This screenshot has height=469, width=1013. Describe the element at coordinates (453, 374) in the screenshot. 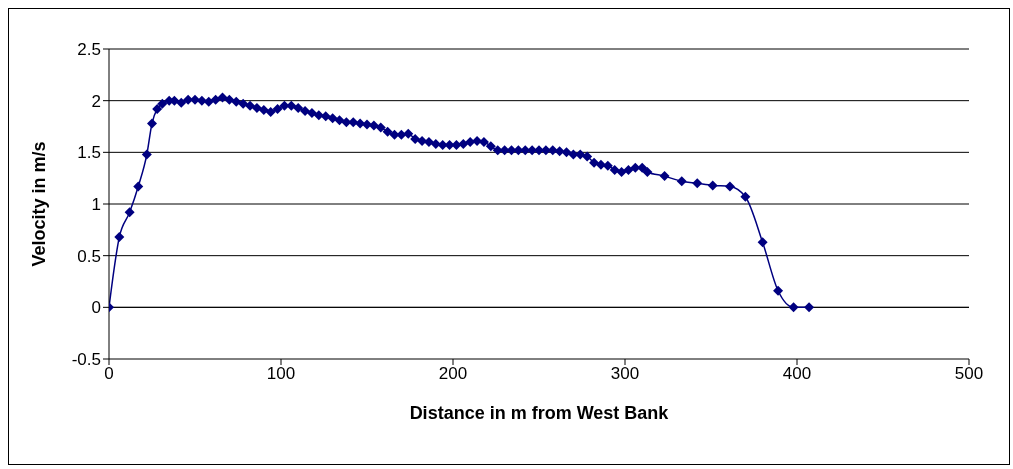

I see `x-tick-label: 200` at that location.